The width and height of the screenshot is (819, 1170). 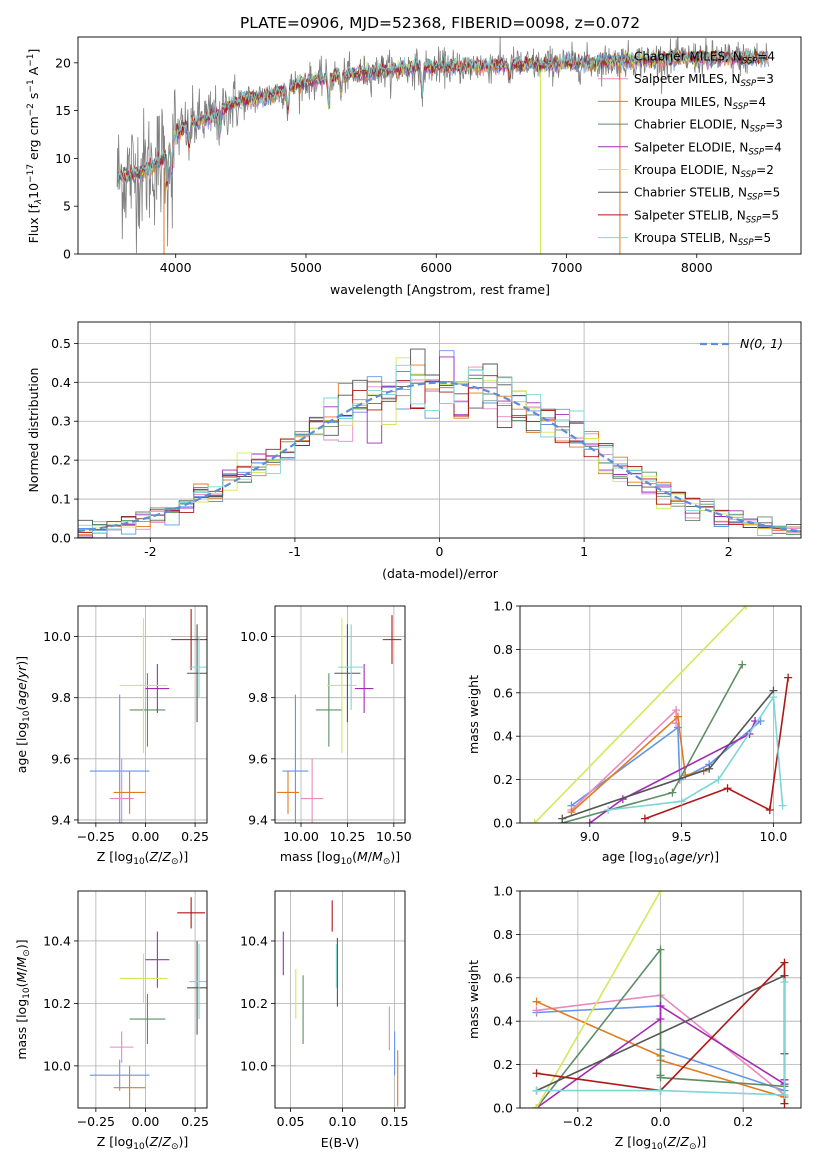 What do you see at coordinates (584, 551) in the screenshot?
I see `x-tick-label: 1` at bounding box center [584, 551].